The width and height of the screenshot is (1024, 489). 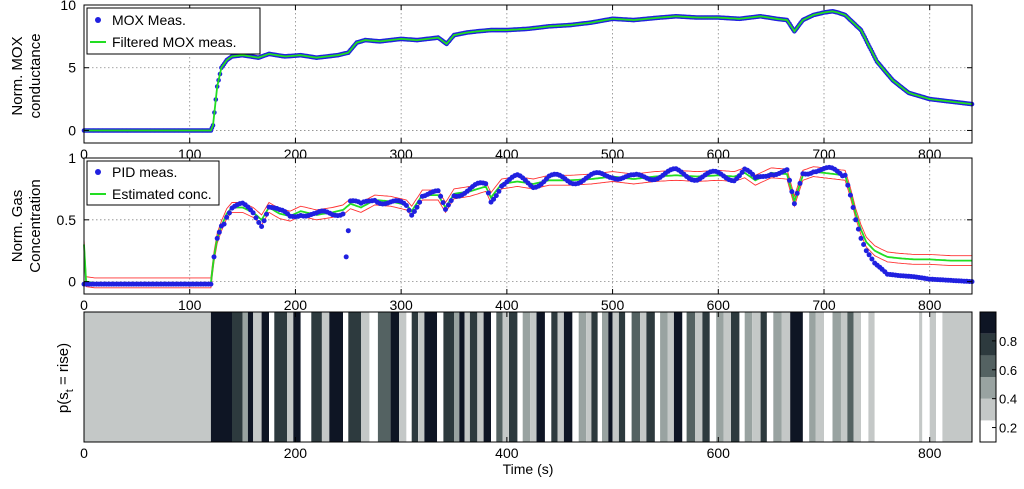 I want to click on panel-mox-legend-box, so click(x=173, y=31).